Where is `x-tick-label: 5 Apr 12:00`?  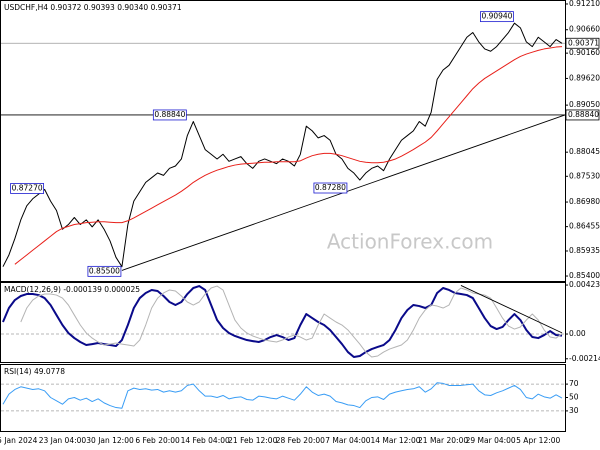
x-tick-label: 5 Apr 12:00 is located at coordinates (538, 440).